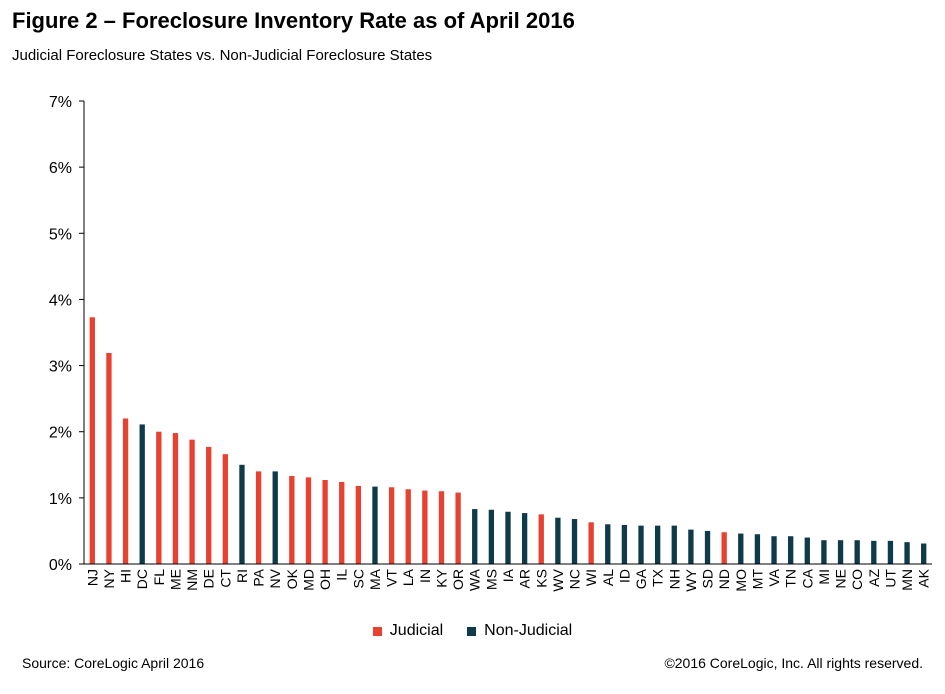 This screenshot has width=945, height=694. What do you see at coordinates (741, 580) in the screenshot?
I see `x-tick-label-mo: MO` at bounding box center [741, 580].